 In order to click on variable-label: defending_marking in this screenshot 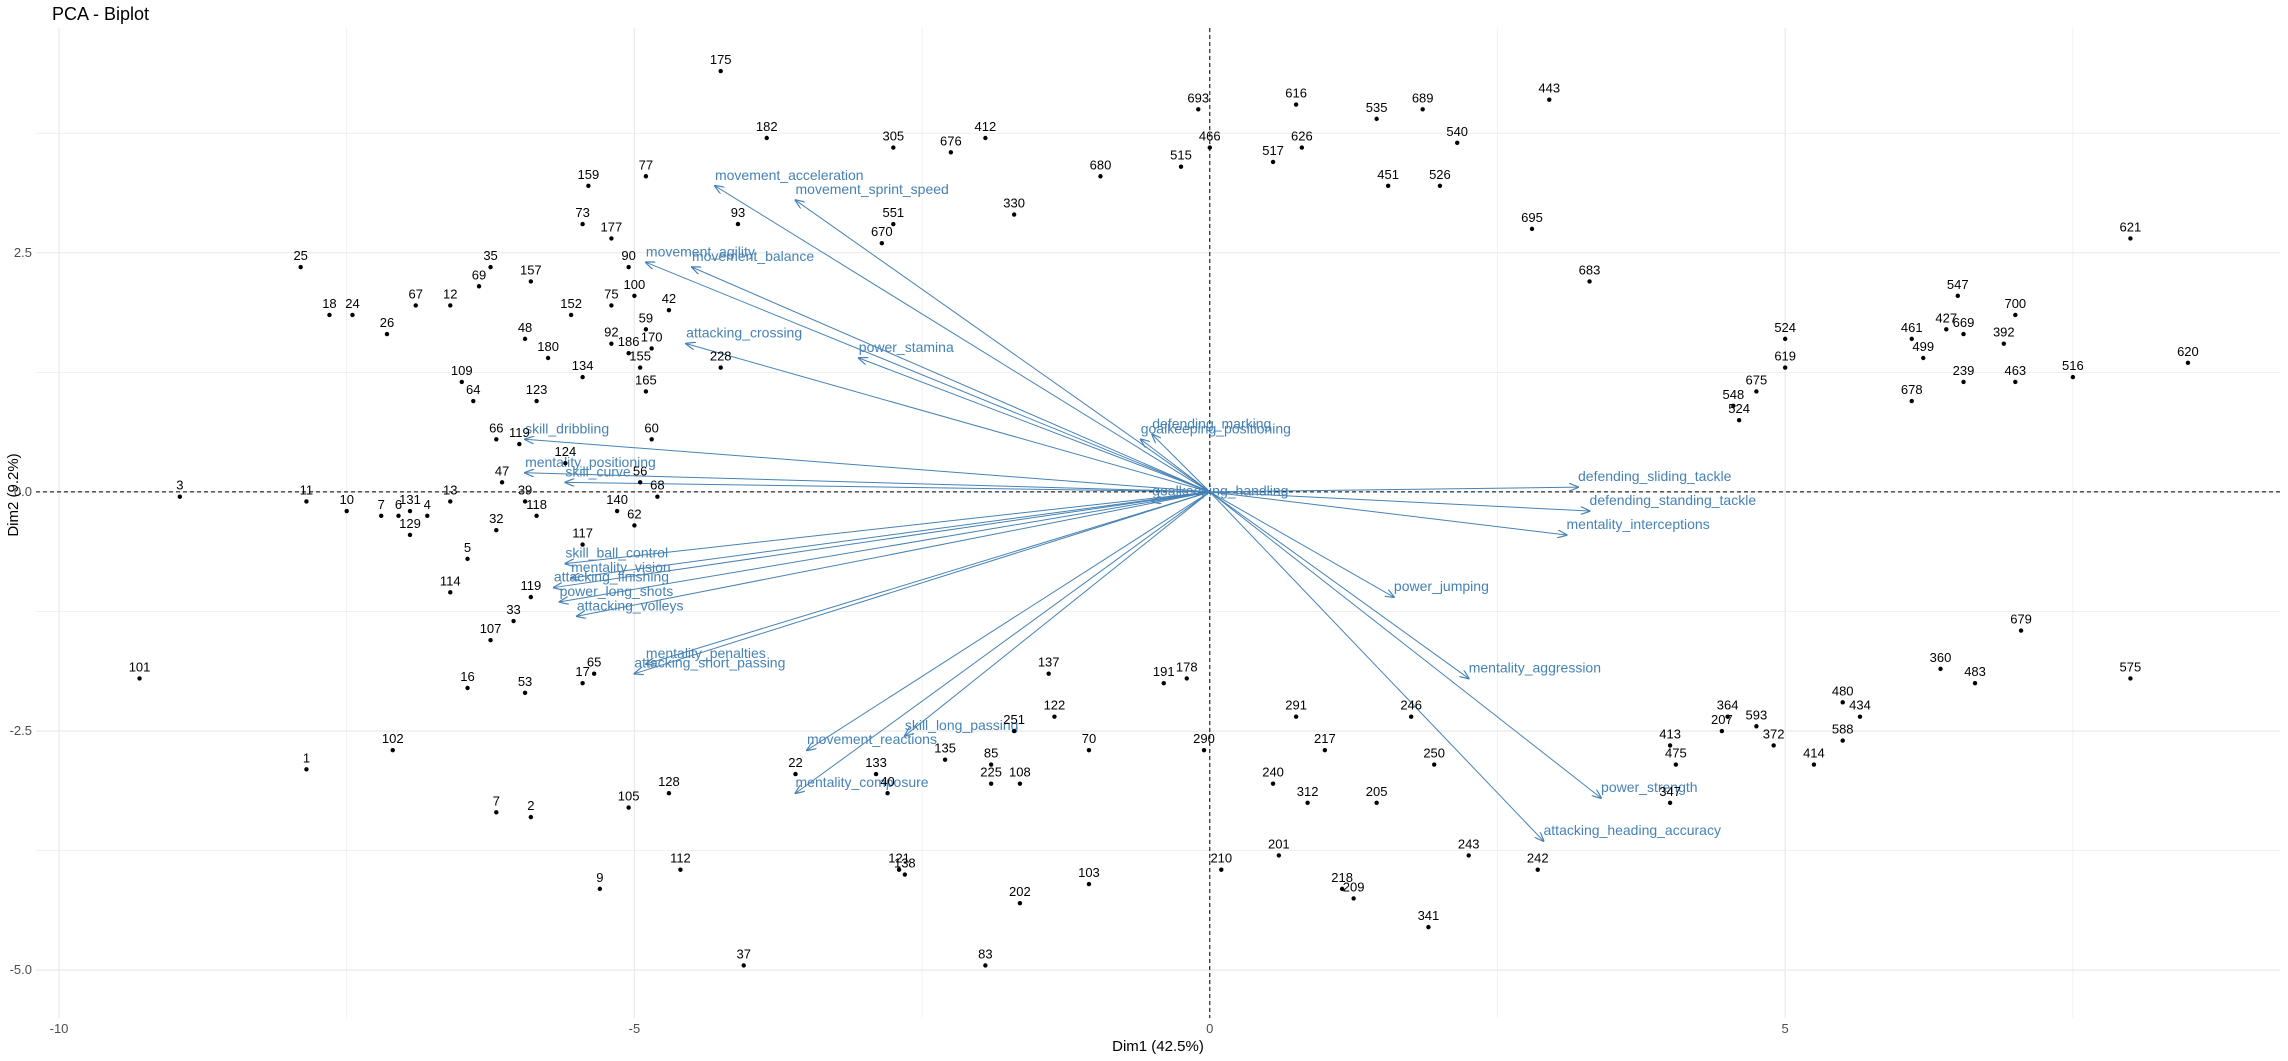, I will do `click(1211, 424)`.